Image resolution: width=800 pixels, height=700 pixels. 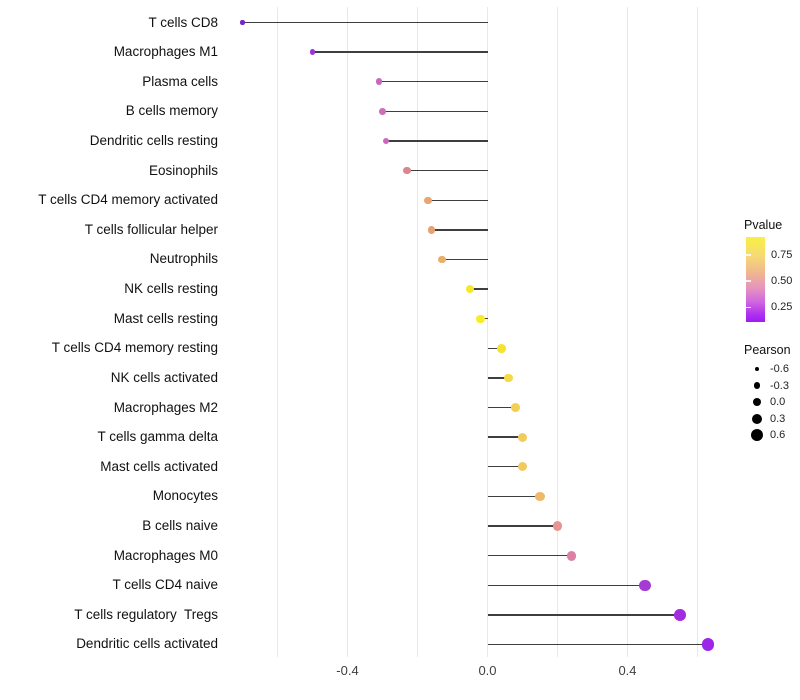 I want to click on x-tick-label: 0.0, so click(x=487, y=670).